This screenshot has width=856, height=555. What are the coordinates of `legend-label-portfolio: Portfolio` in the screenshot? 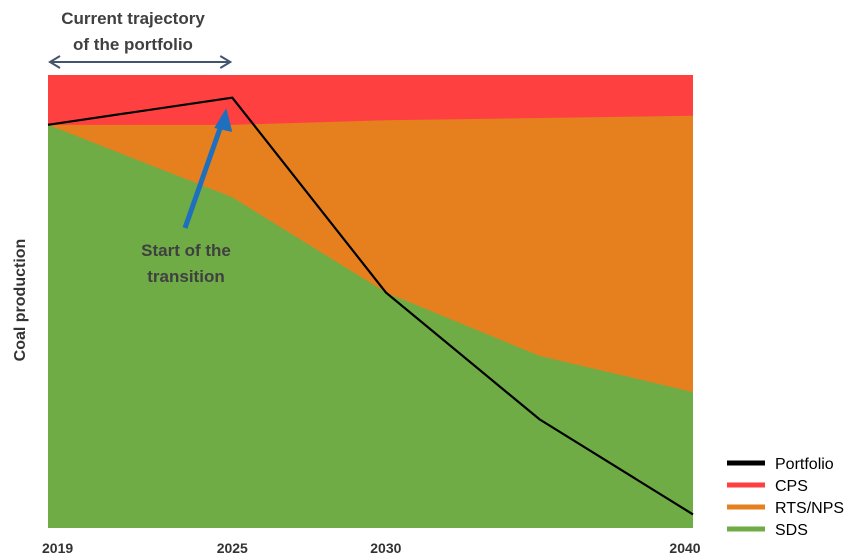 It's located at (804, 464).